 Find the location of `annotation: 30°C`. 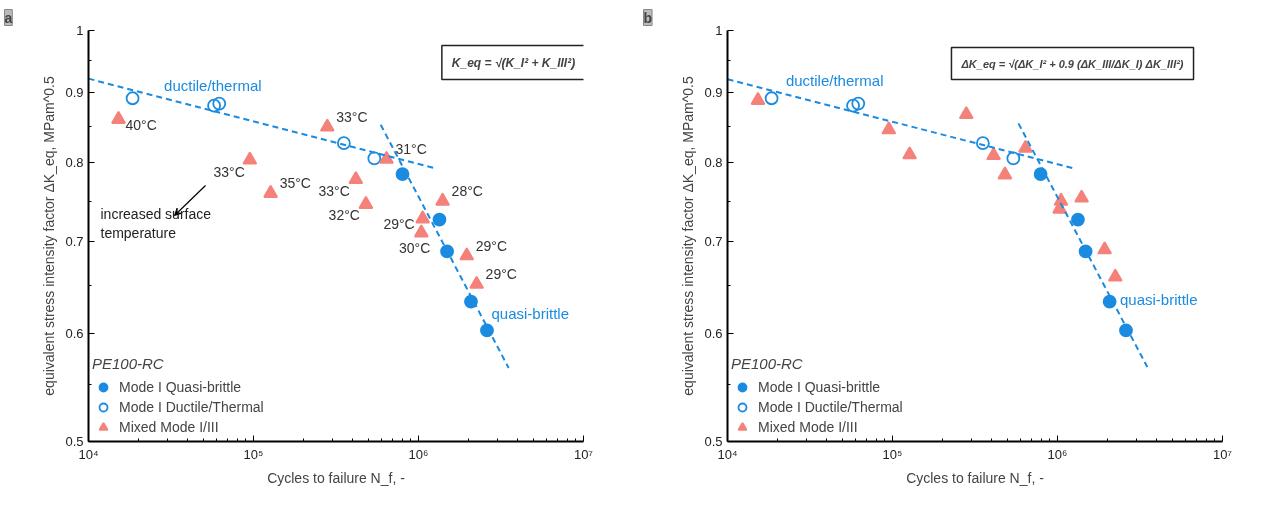

annotation: 30°C is located at coordinates (415, 247).